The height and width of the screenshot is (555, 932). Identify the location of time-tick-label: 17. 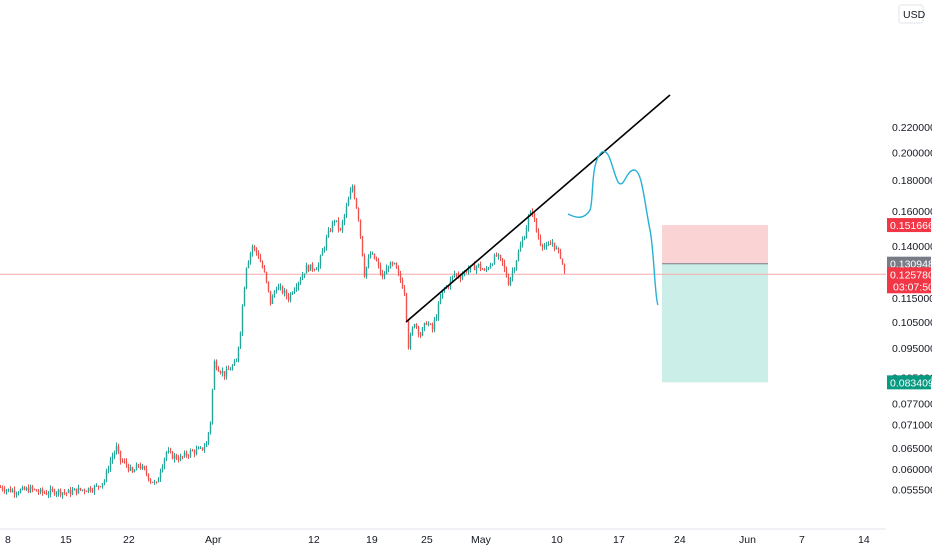
(619, 540).